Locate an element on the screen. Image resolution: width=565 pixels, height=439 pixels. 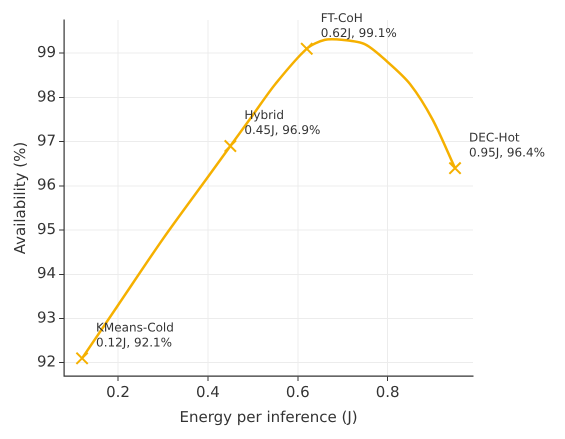
y-tick-label: 92 is located at coordinates (46, 361).